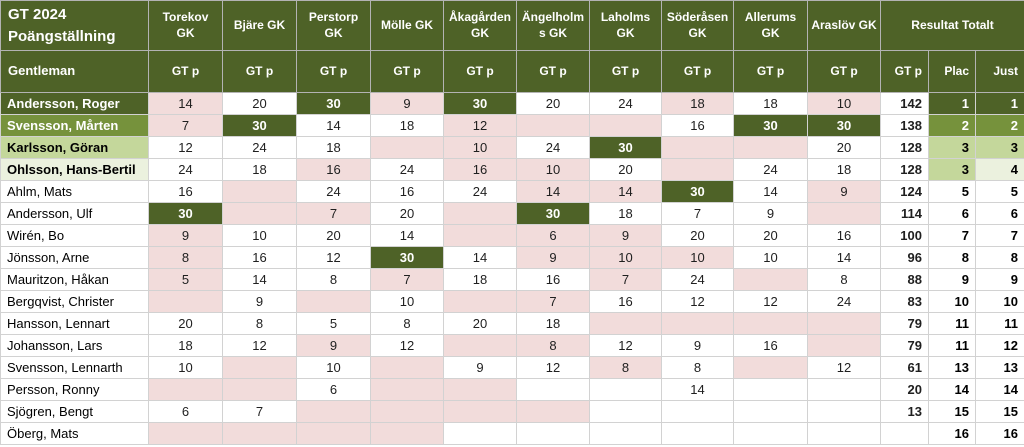 Image resolution: width=1024 pixels, height=447 pixels. Describe the element at coordinates (259, 25) in the screenshot. I see `club-header: Bjäre GK` at that location.